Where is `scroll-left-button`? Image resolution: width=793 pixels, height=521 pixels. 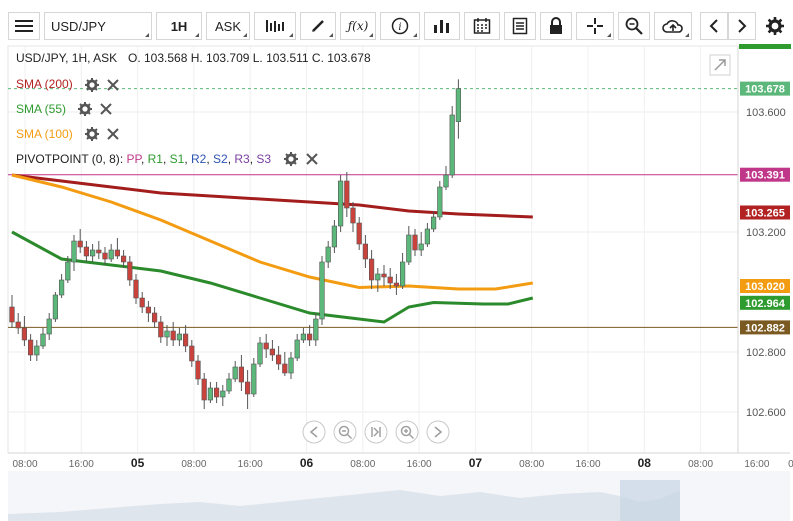 scroll-left-button is located at coordinates (714, 26).